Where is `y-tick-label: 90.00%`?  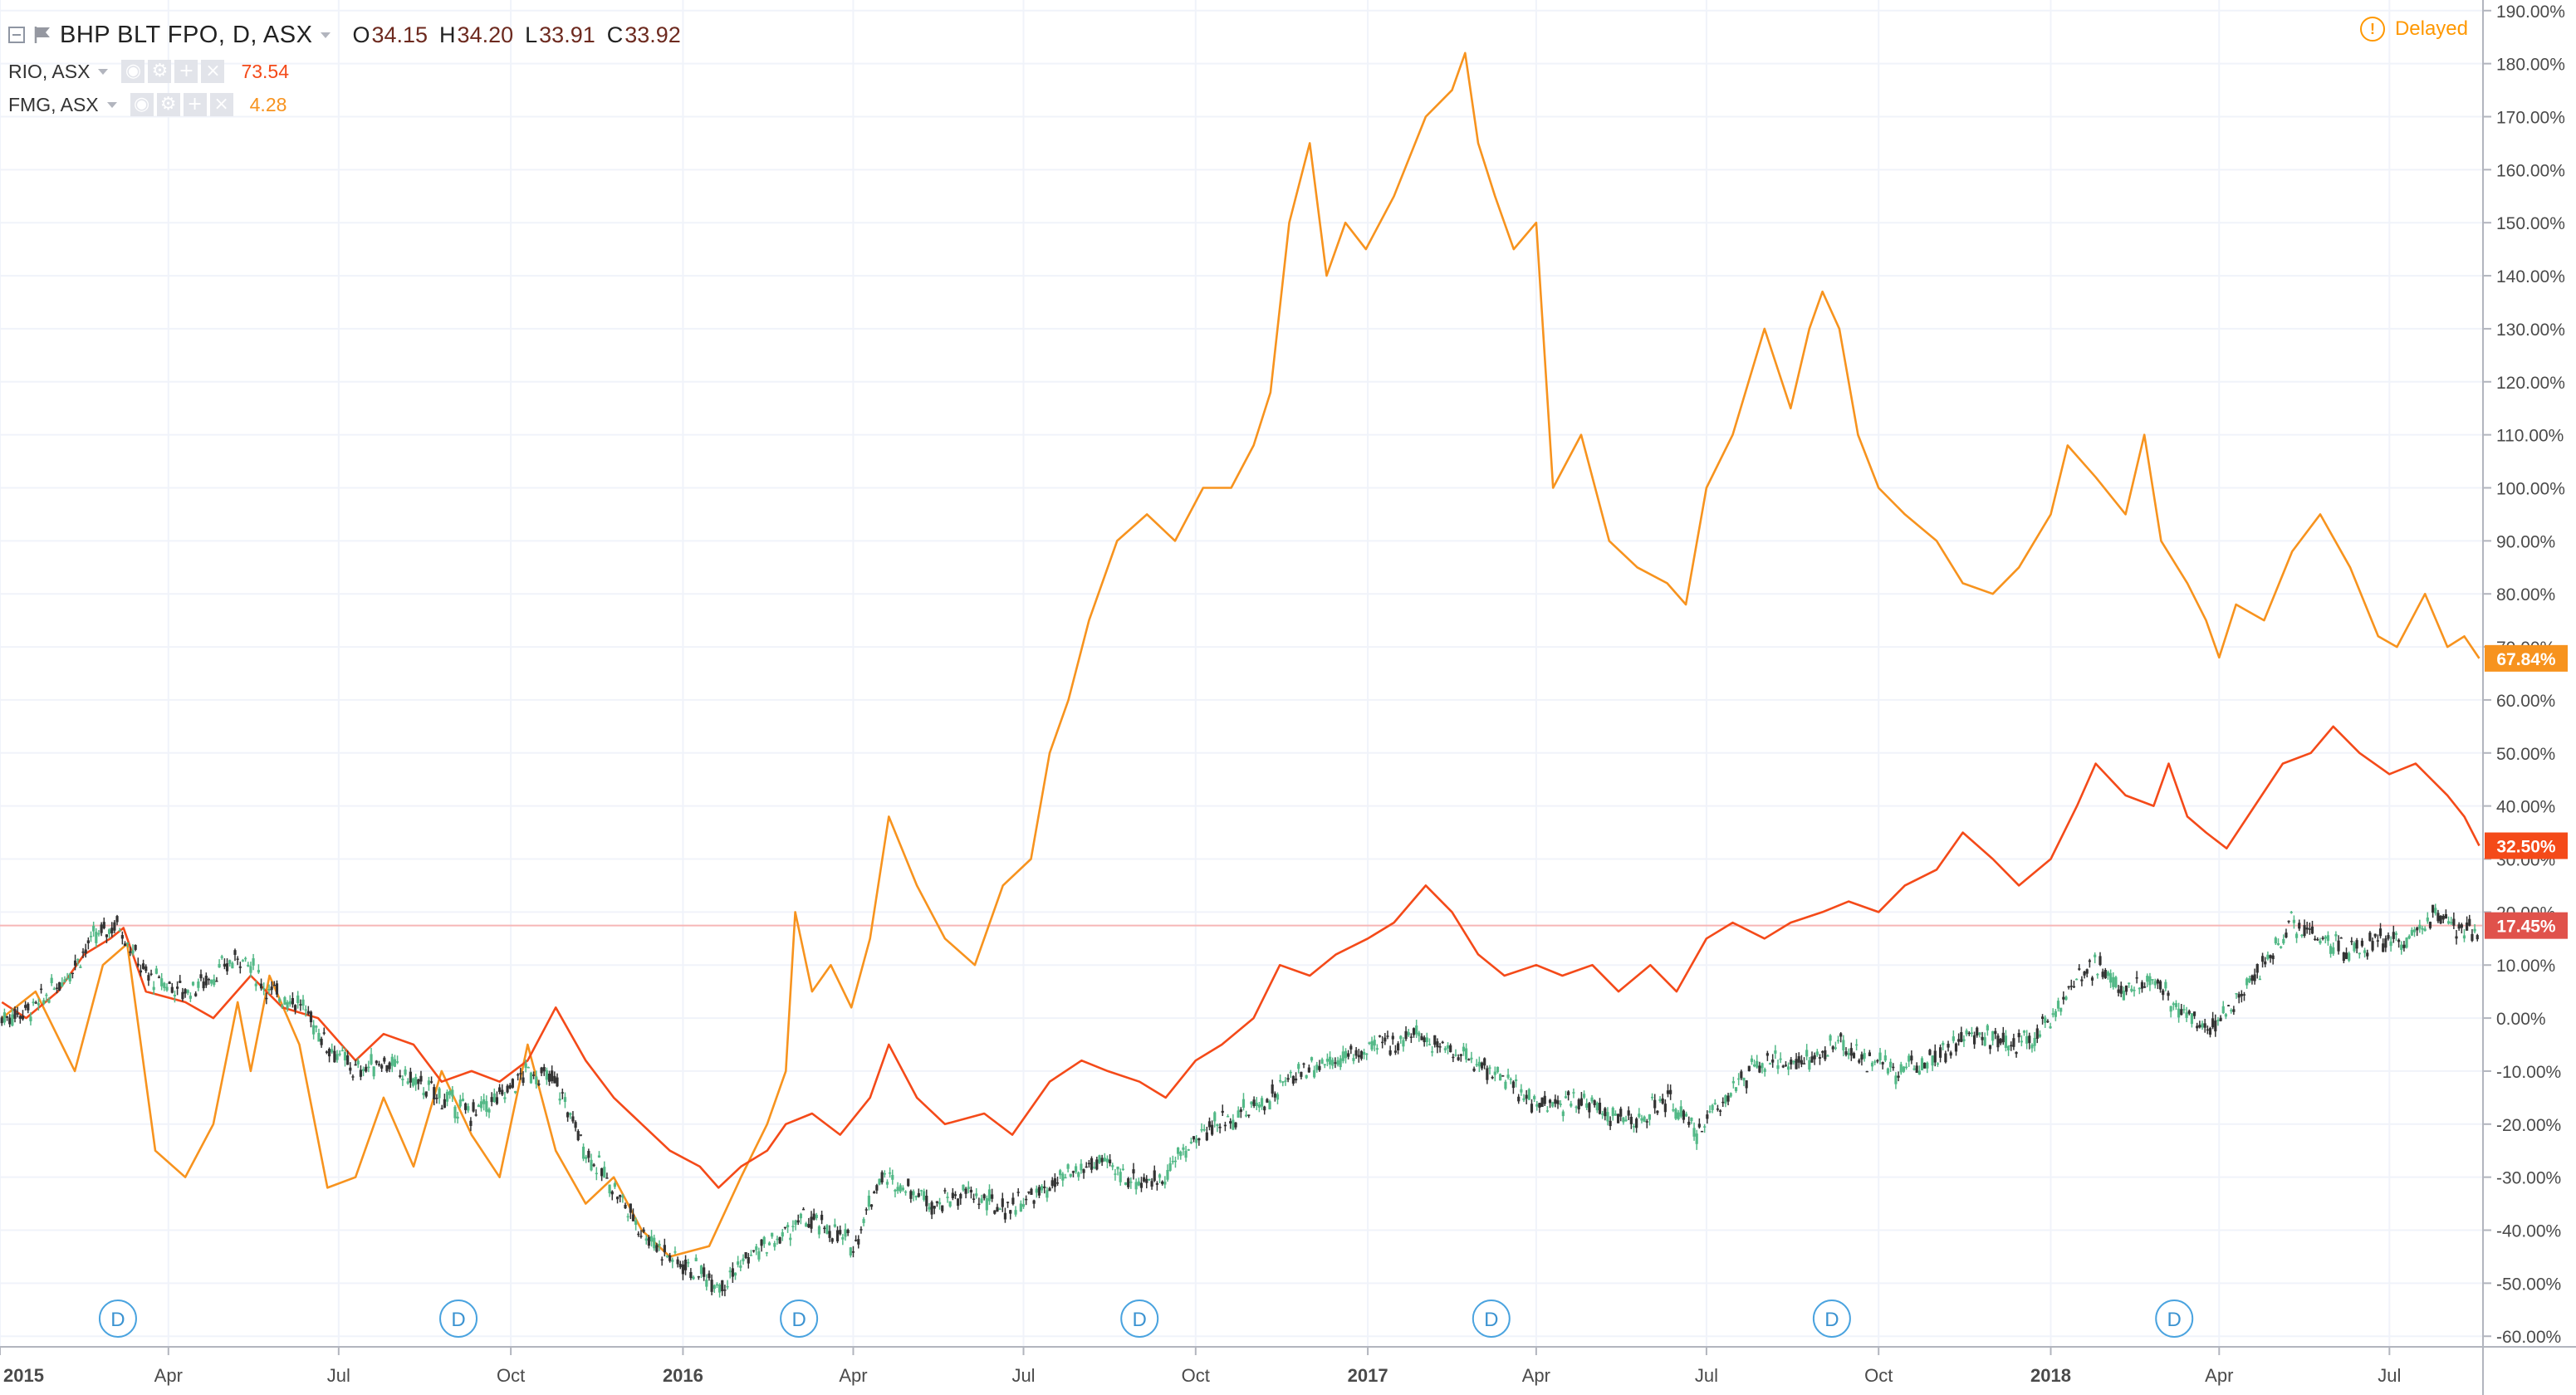 y-tick-label: 90.00% is located at coordinates (2526, 541).